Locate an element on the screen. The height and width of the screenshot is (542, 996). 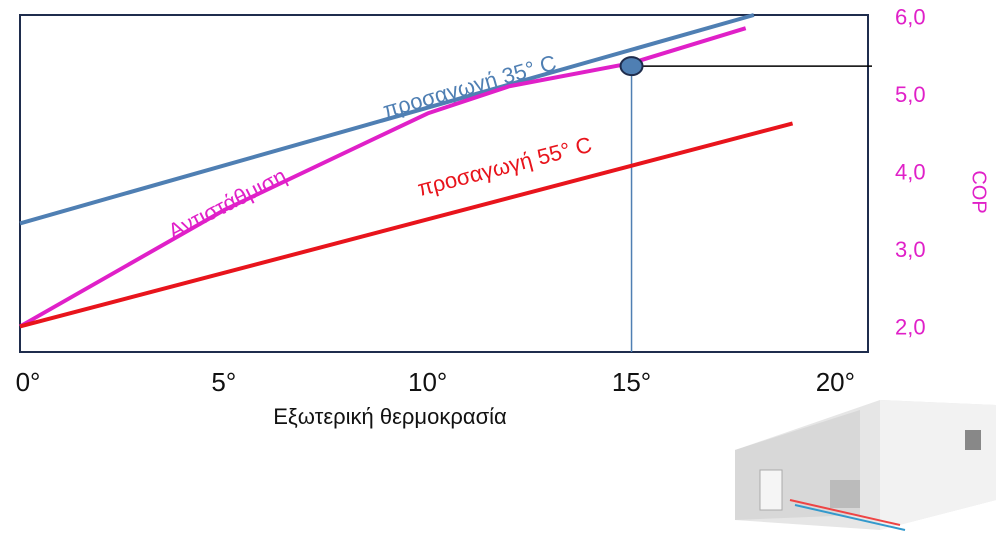
y-tick-label: 3,0 is located at coordinates (910, 249).